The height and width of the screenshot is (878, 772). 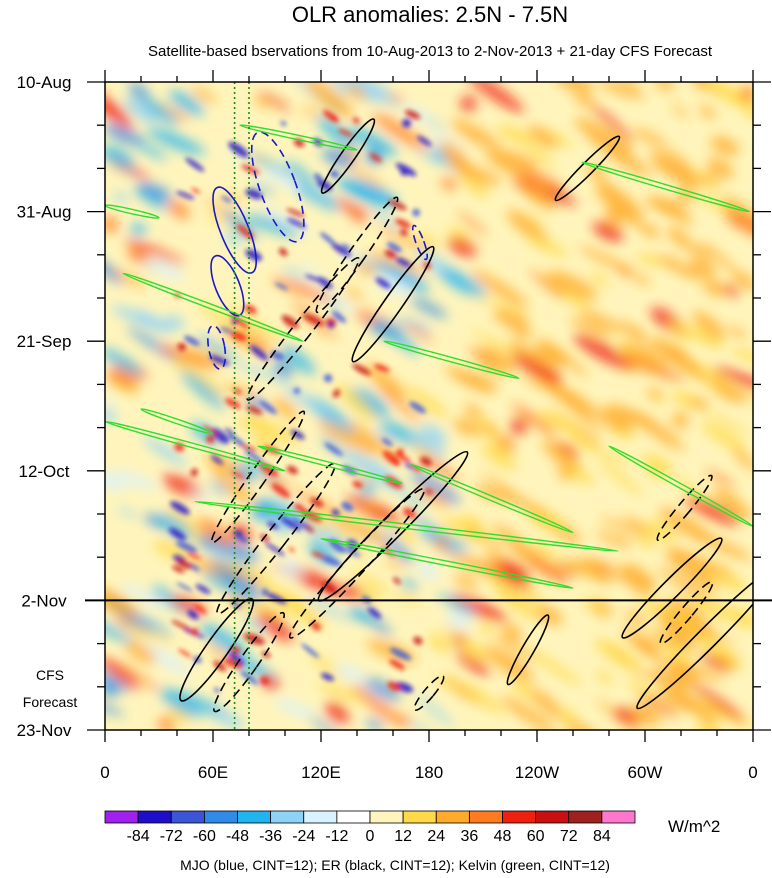 What do you see at coordinates (537, 772) in the screenshot?
I see `x-tick-label: 120W` at bounding box center [537, 772].